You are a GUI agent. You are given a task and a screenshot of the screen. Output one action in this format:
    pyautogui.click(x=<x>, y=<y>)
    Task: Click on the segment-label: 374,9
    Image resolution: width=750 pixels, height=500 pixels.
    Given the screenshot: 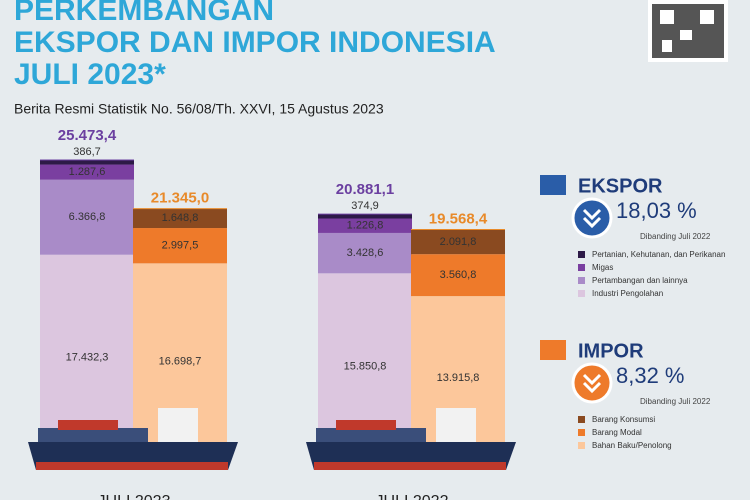 What is the action you would take?
    pyautogui.click(x=365, y=206)
    